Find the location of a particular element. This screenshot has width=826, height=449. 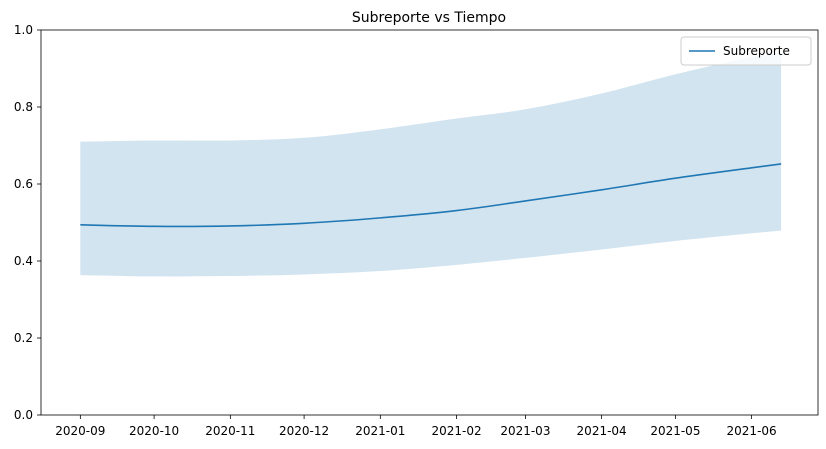

legend-box is located at coordinates (746, 51).